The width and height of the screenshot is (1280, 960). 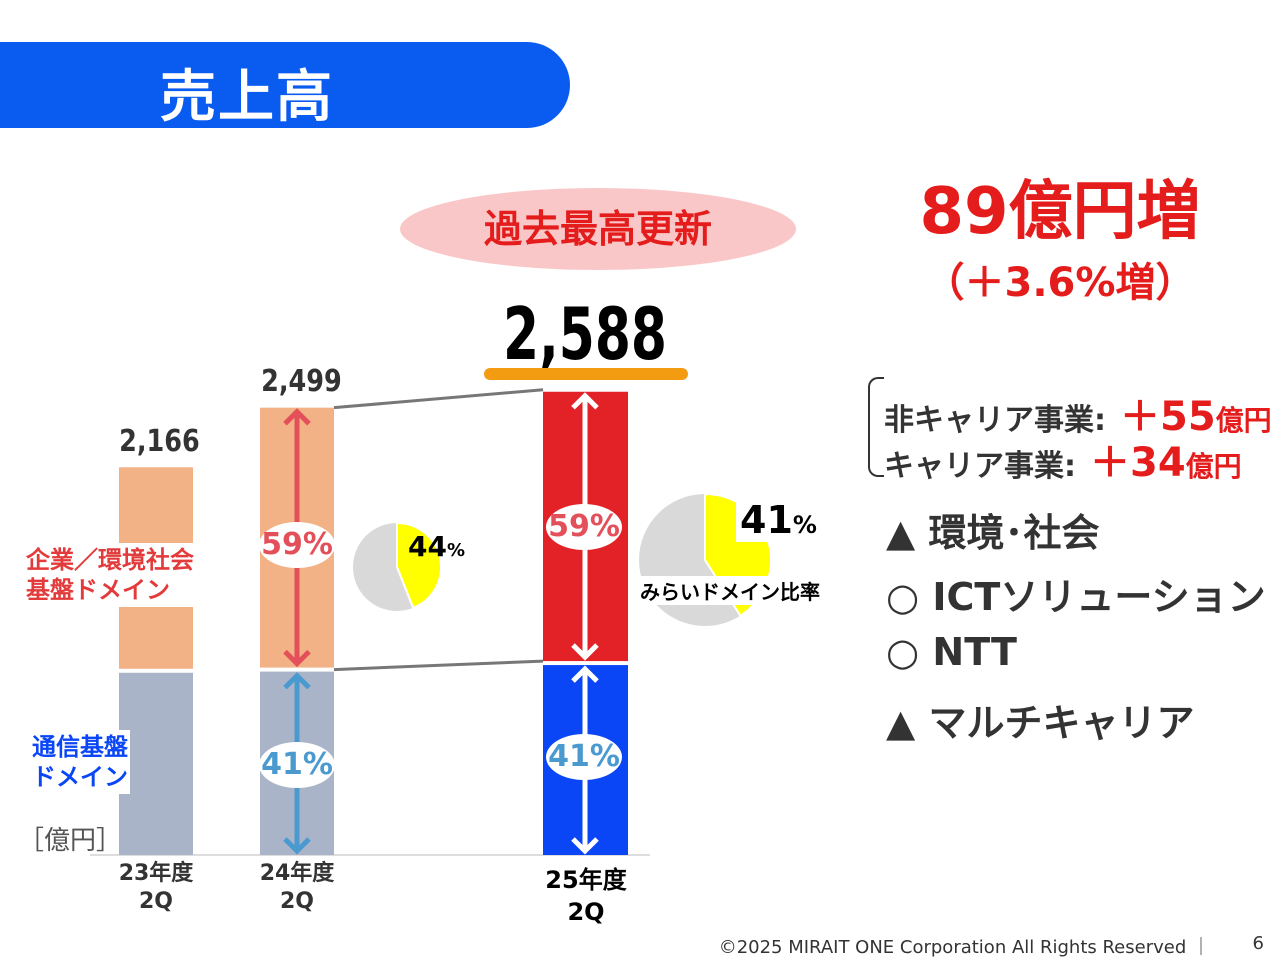 What do you see at coordinates (110, 575) in the screenshot?
I see `legend-upper: 企業／環境社会 基盤ドメイン` at bounding box center [110, 575].